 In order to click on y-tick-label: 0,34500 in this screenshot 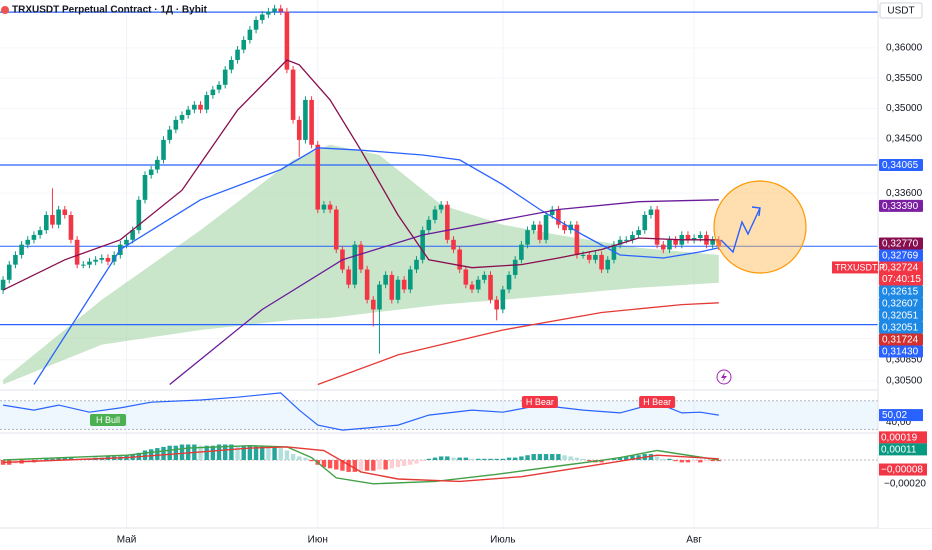, I will do `click(904, 138)`.